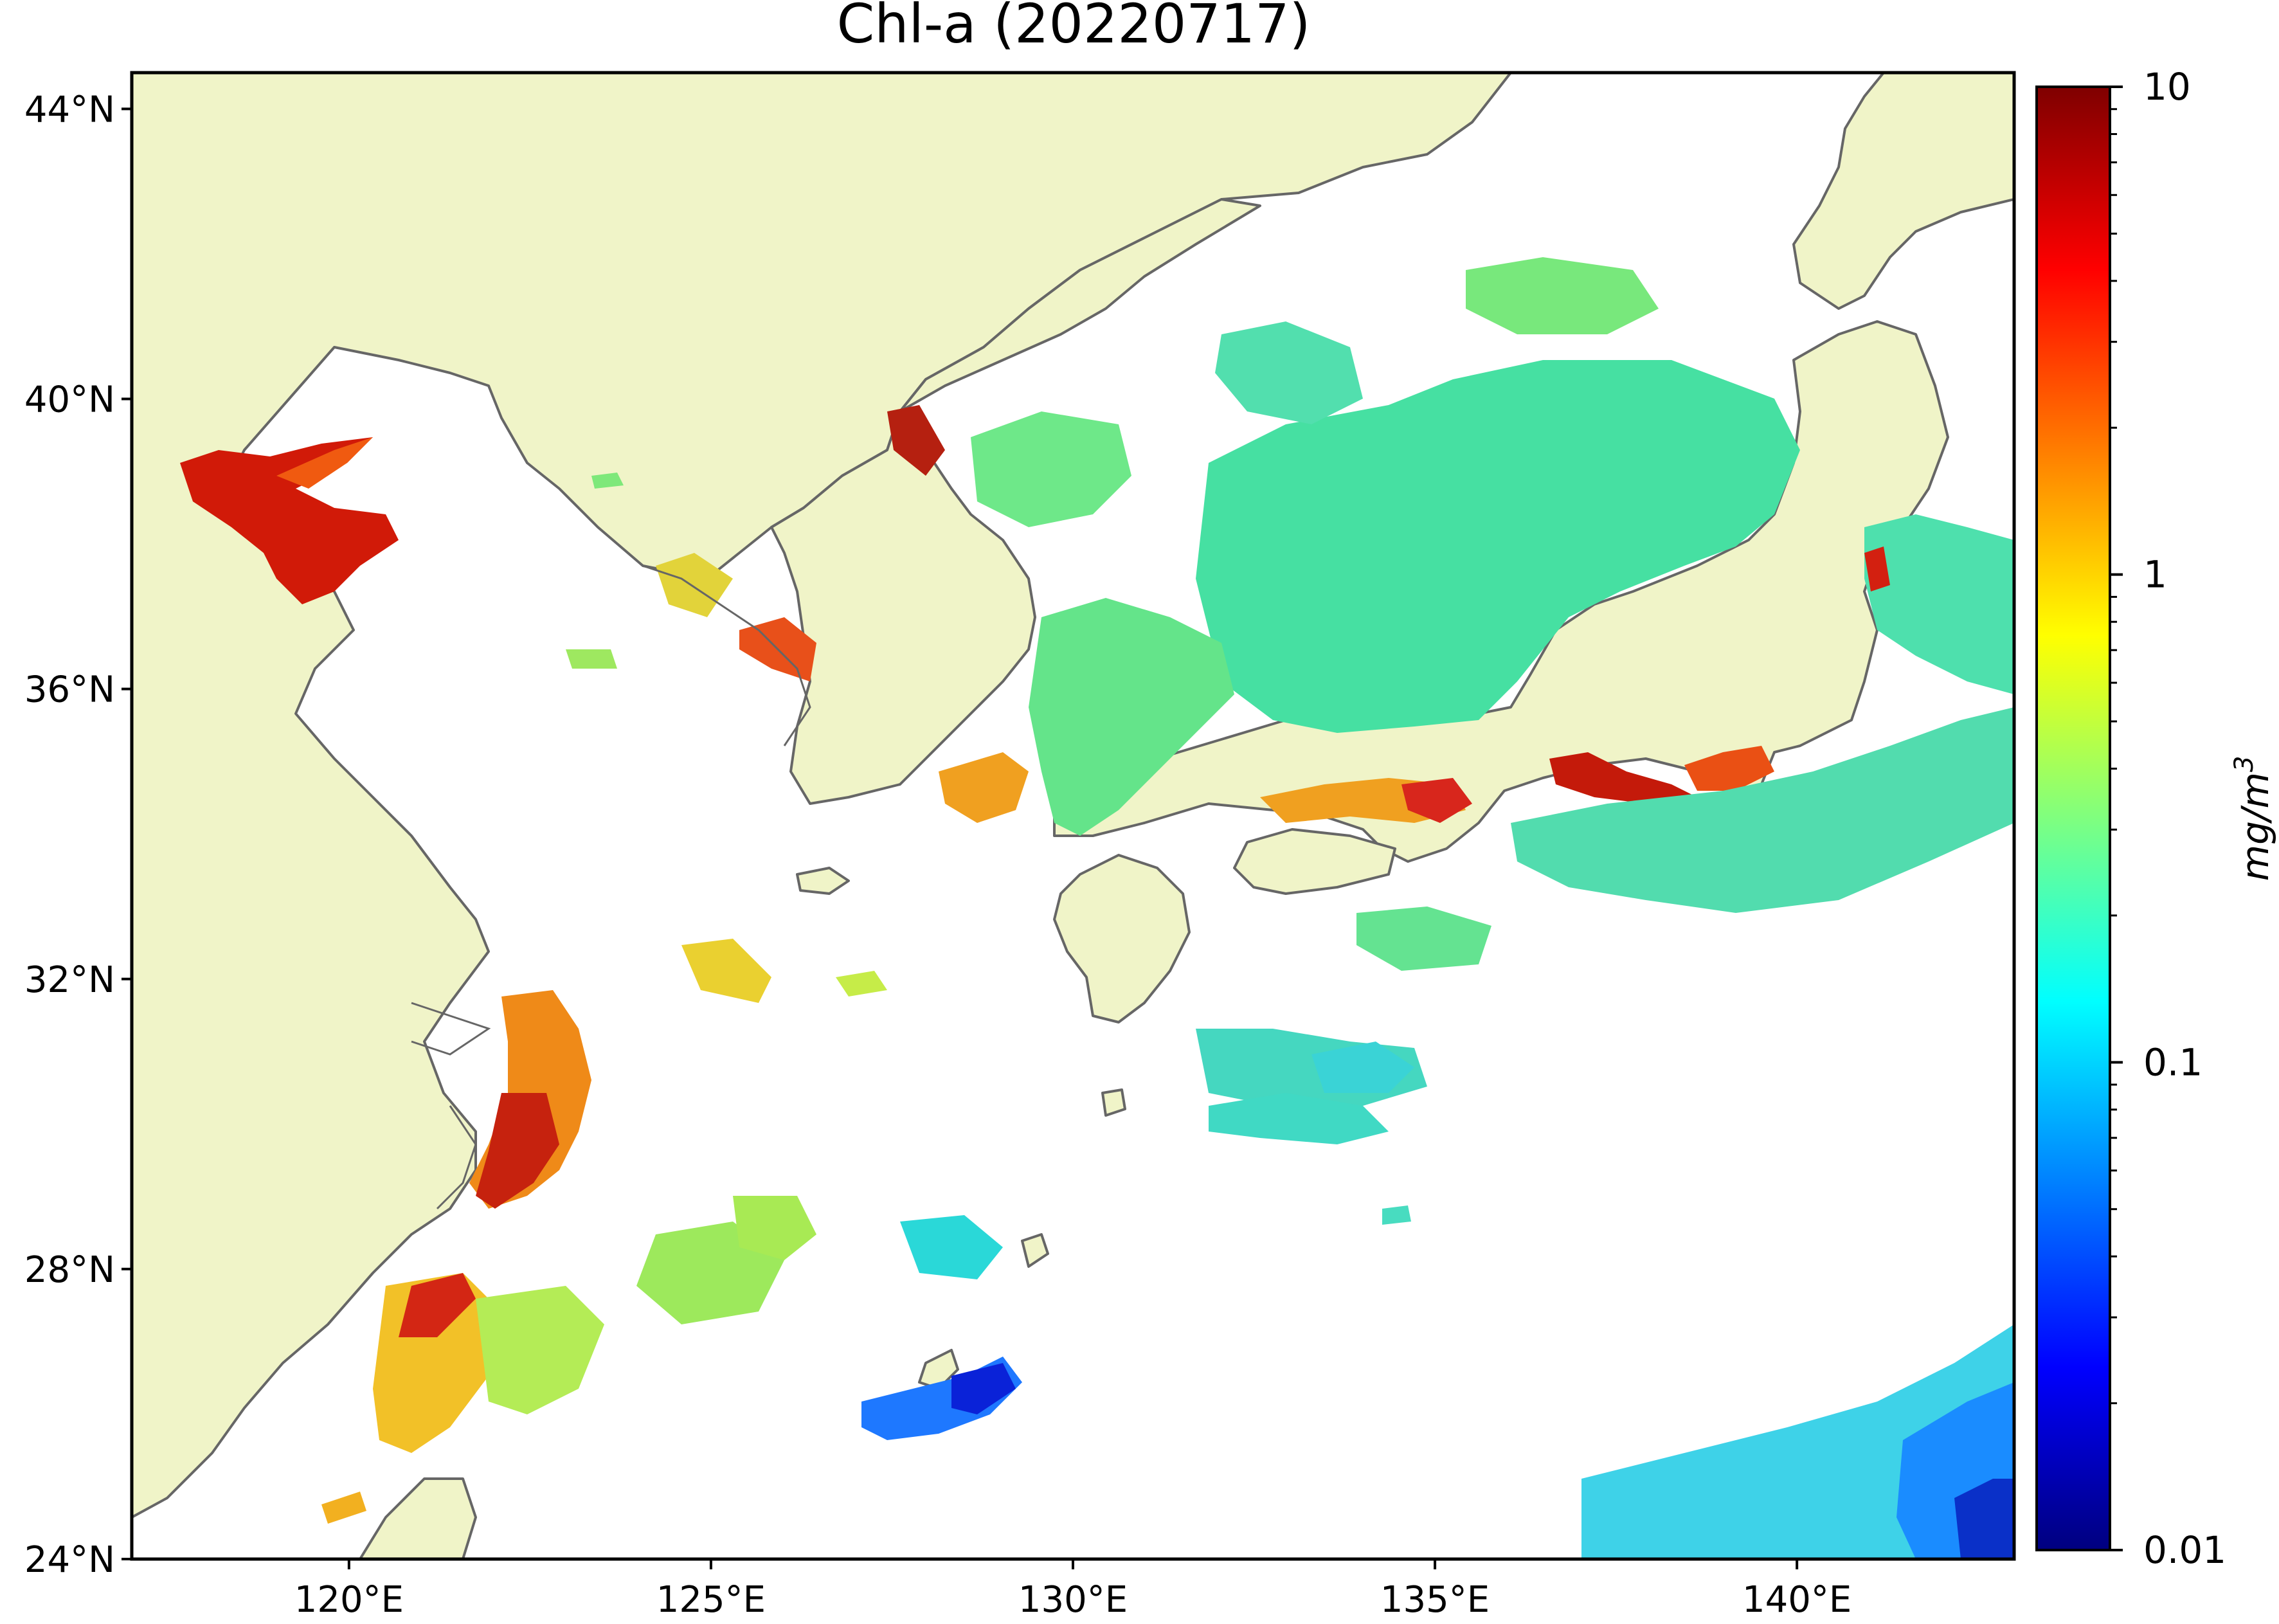 The width and height of the screenshot is (2279, 1624). Describe the element at coordinates (438, 1305) in the screenshot. I see `chl-patch-fujian-red` at that location.